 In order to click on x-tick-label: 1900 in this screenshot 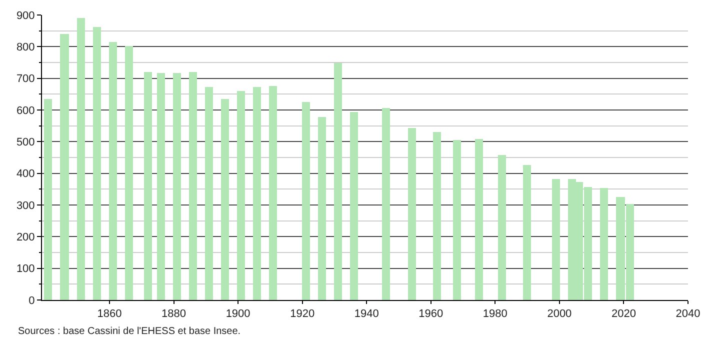, I will do `click(238, 314)`.